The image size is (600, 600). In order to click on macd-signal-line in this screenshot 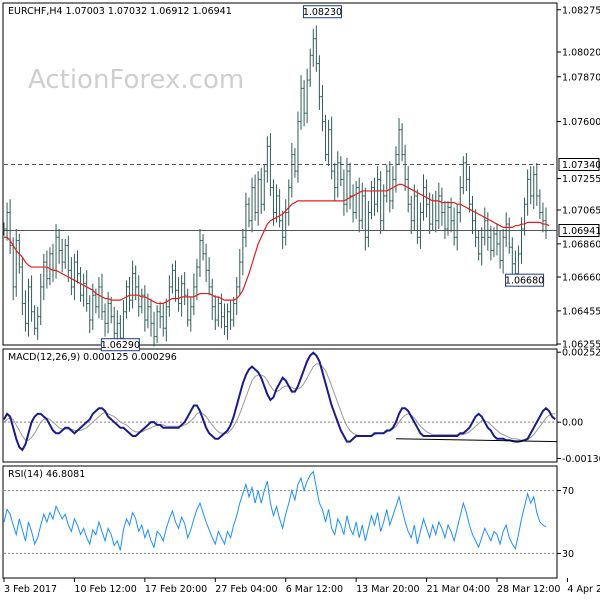, I will do `click(279, 402)`.